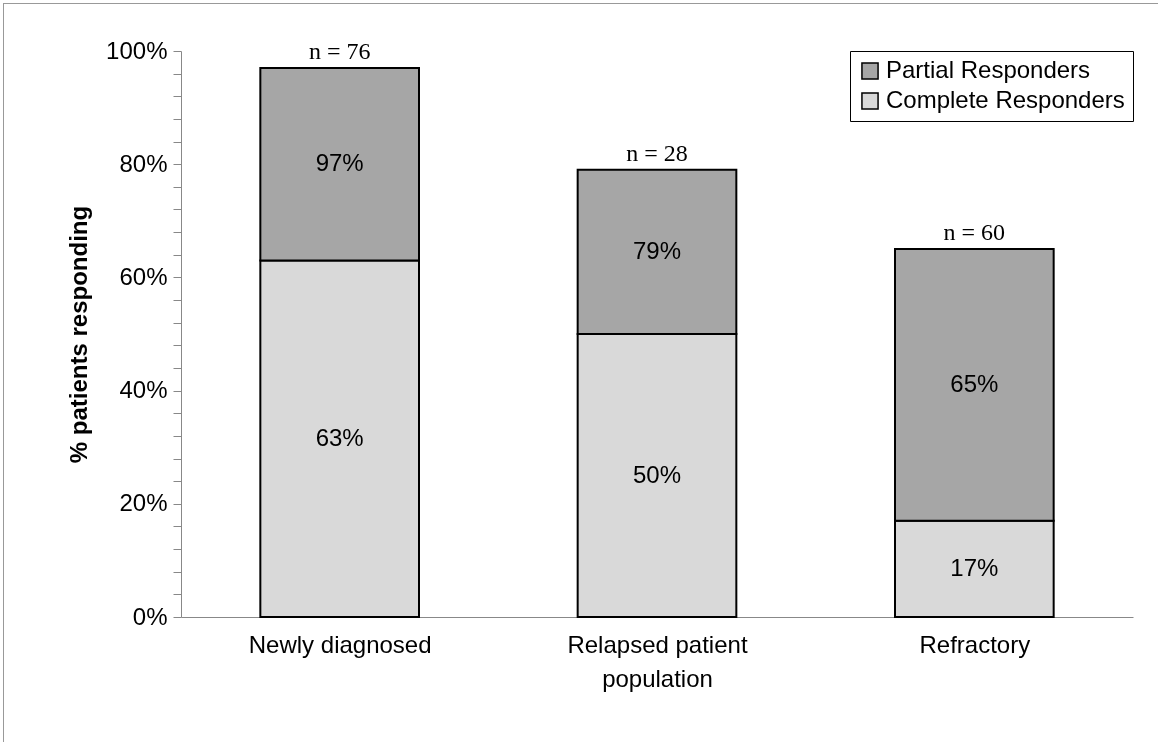  Describe the element at coordinates (339, 437) in the screenshot. I see `data-label: 63%` at that location.